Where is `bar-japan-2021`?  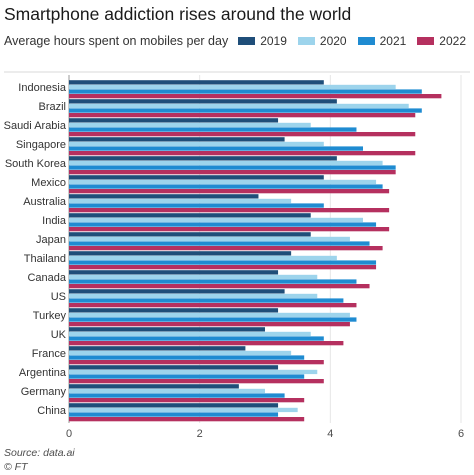
bar-japan-2021 is located at coordinates (219, 243).